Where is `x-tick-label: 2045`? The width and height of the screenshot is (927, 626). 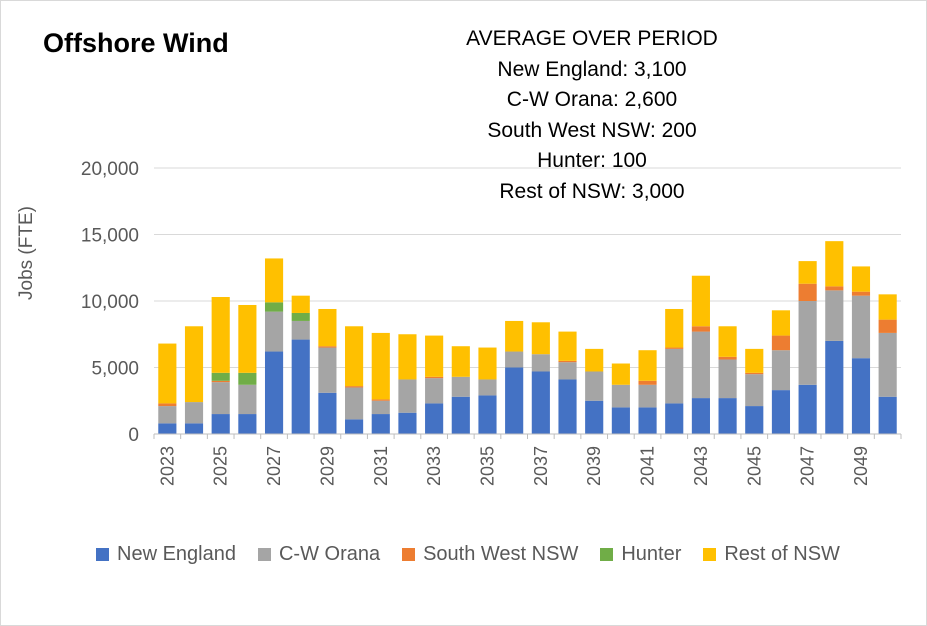 x-tick-label: 2045 is located at coordinates (754, 466).